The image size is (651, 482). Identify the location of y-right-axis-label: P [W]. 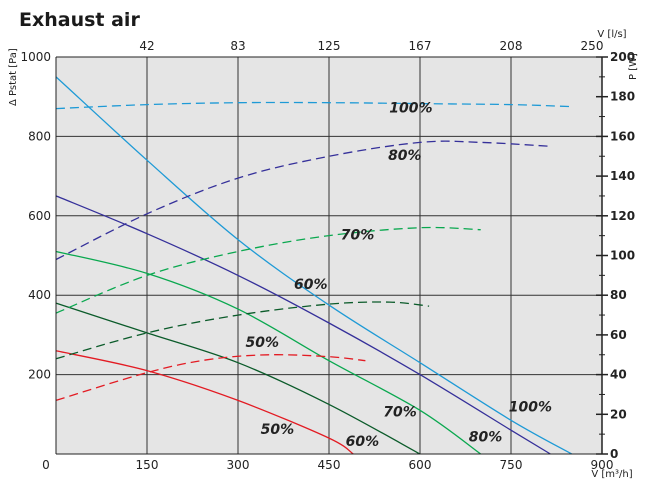
(633, 66).